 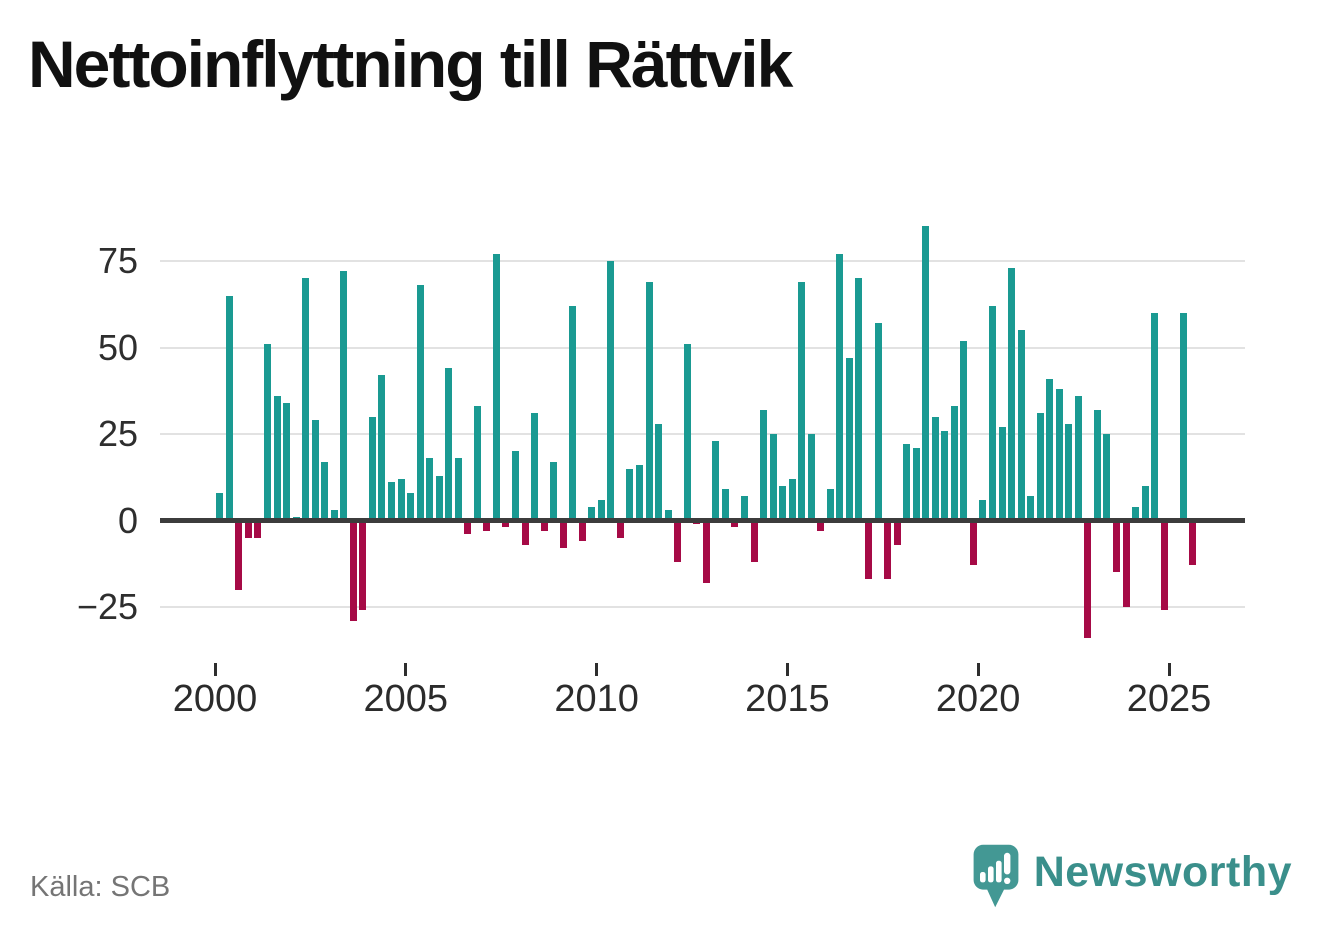 What do you see at coordinates (764, 465) in the screenshot?
I see `bar-2014Q2` at bounding box center [764, 465].